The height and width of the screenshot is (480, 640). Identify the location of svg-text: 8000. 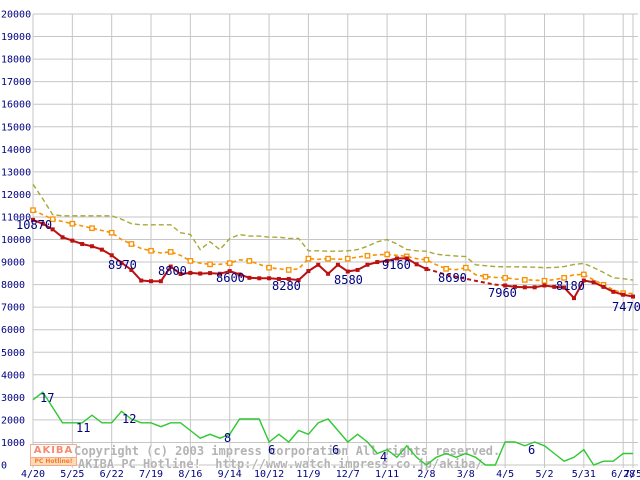
(13, 285).